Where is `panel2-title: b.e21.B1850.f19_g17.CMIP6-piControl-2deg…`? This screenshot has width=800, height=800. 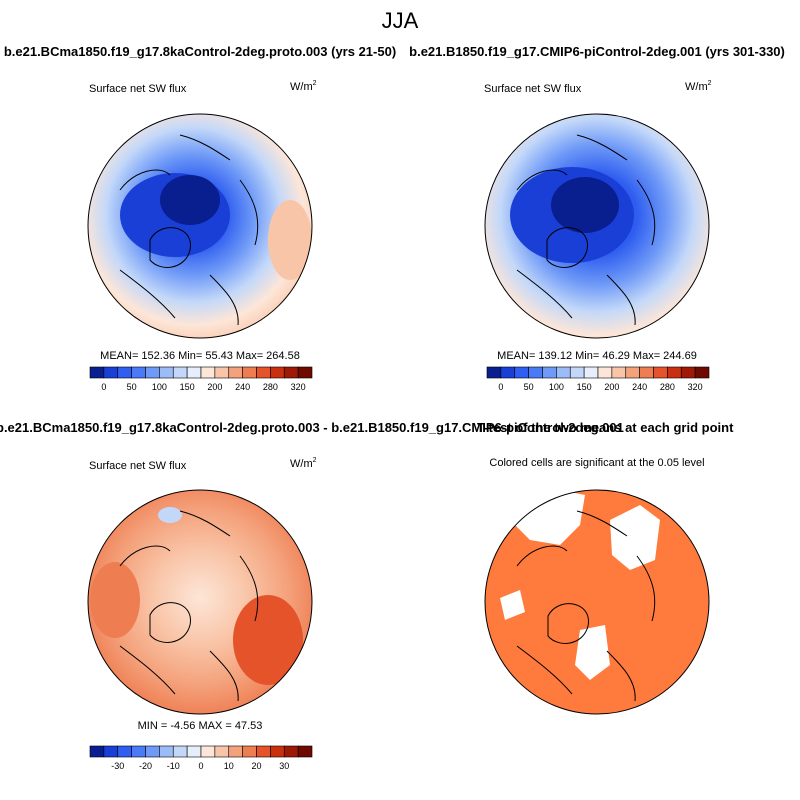
panel2-title: b.e21.B1850.f19_g17.CMIP6-piControl-2deg… is located at coordinates (597, 51).